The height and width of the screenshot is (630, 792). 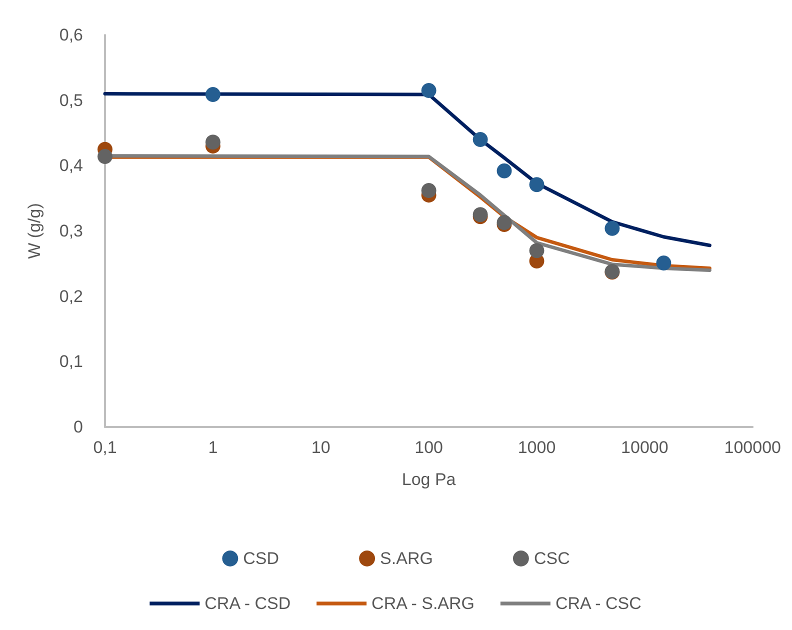 I want to click on legend-label: CSC, so click(x=552, y=558).